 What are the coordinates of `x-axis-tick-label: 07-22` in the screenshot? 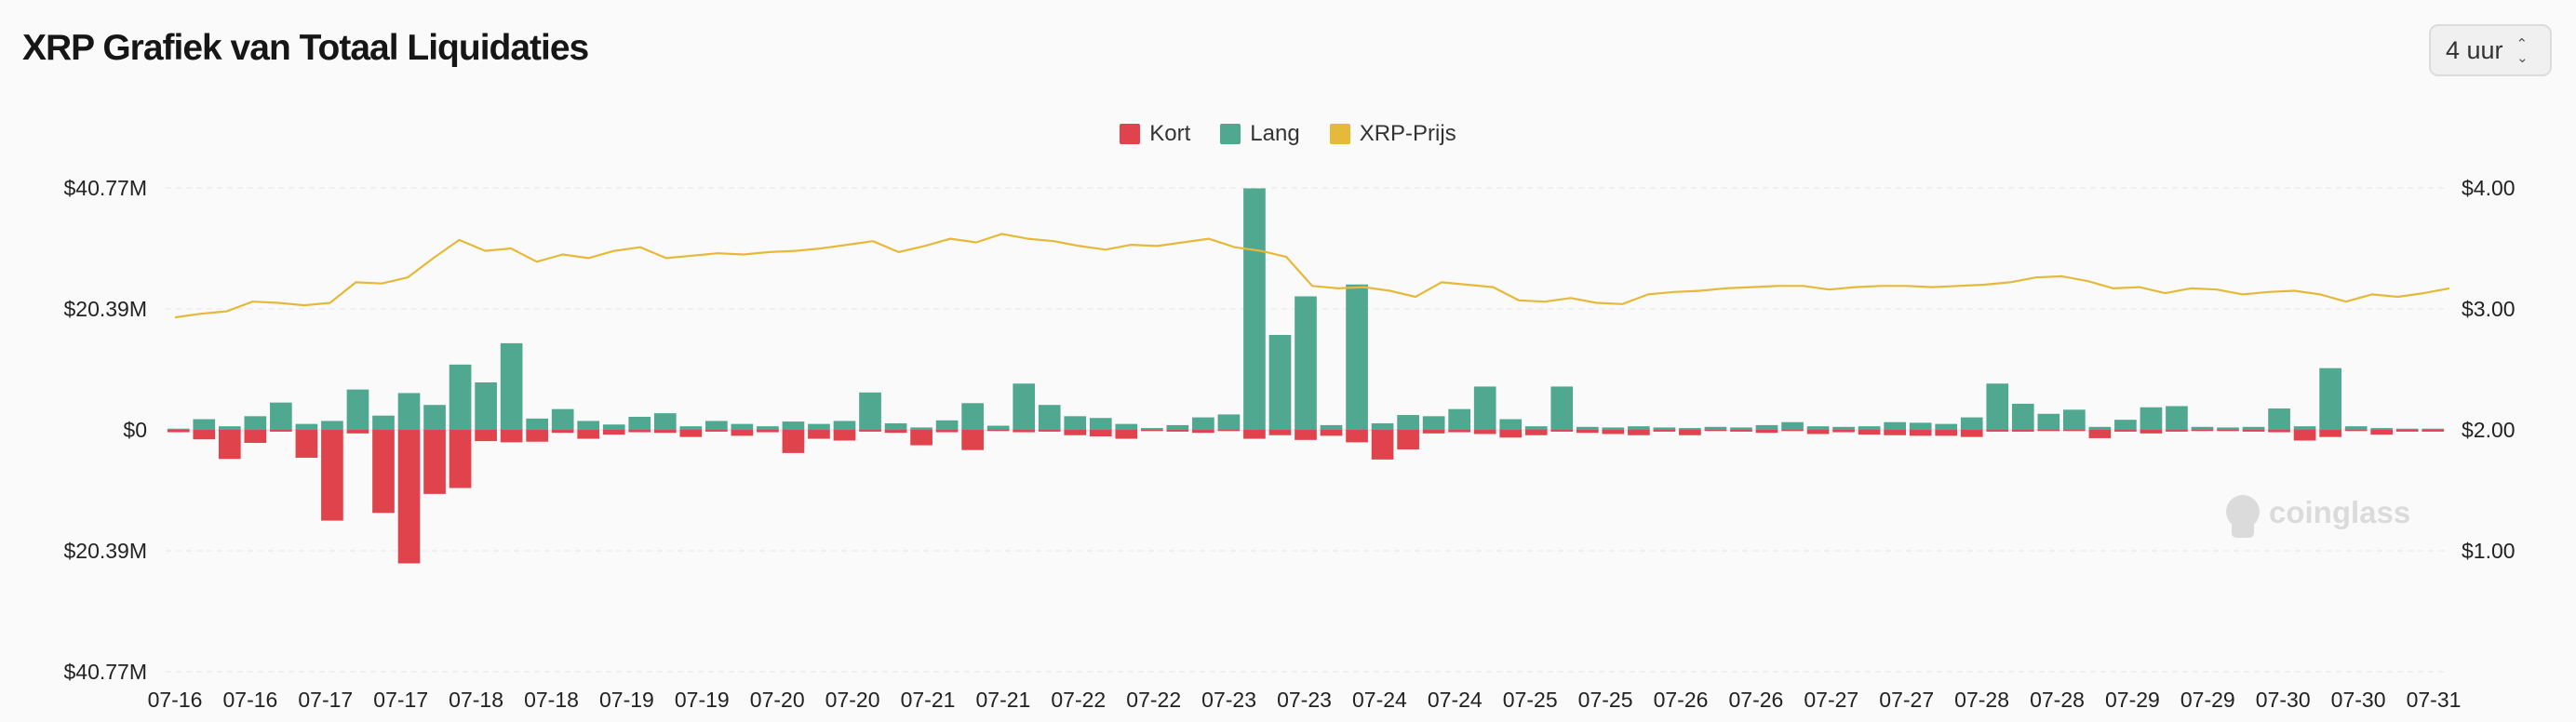 It's located at (1153, 700).